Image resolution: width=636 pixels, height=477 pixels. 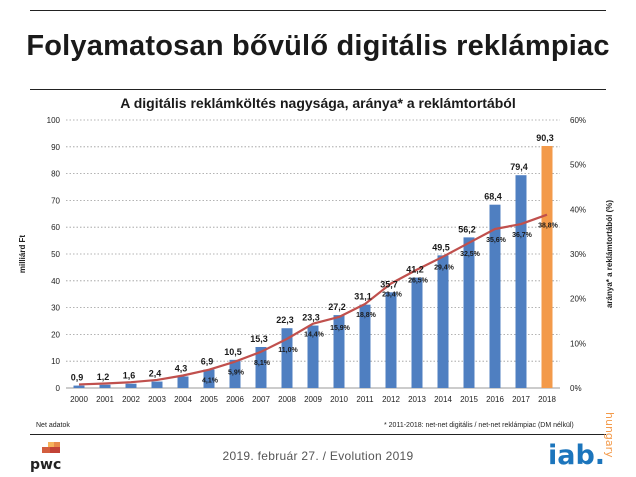 I want to click on y-tick-label: 100, so click(x=54, y=120).